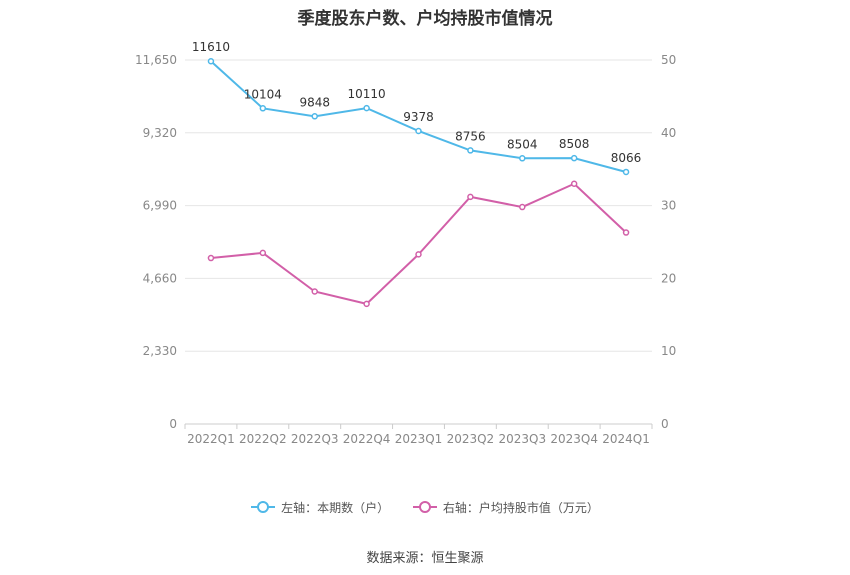 Image resolution: width=850 pixels, height=575 pixels. Describe the element at coordinates (314, 102) in the screenshot. I see `data-label: 9848` at that location.